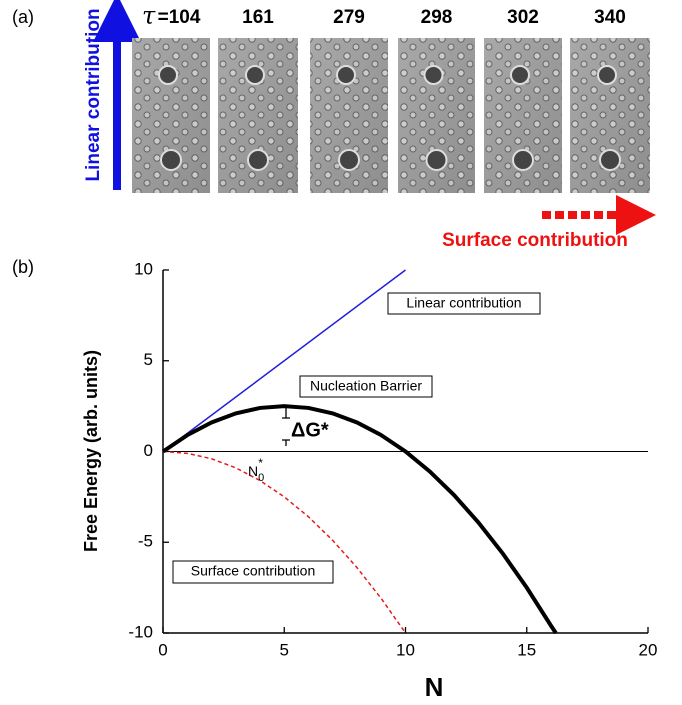  I want to click on arrow-label: Linear contribution, so click(93, 94).